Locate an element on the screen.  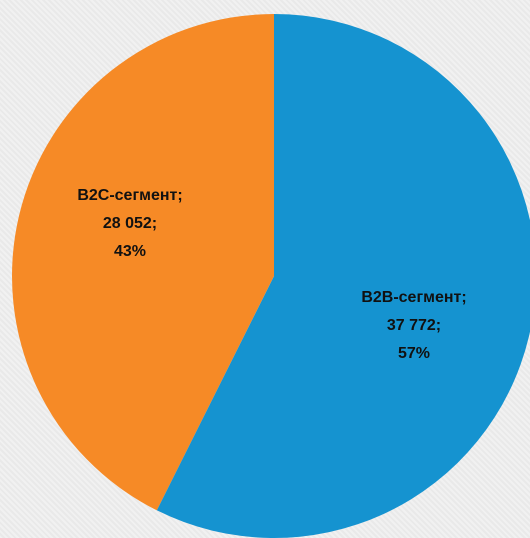
pie-label-percent: 57% is located at coordinates (414, 353).